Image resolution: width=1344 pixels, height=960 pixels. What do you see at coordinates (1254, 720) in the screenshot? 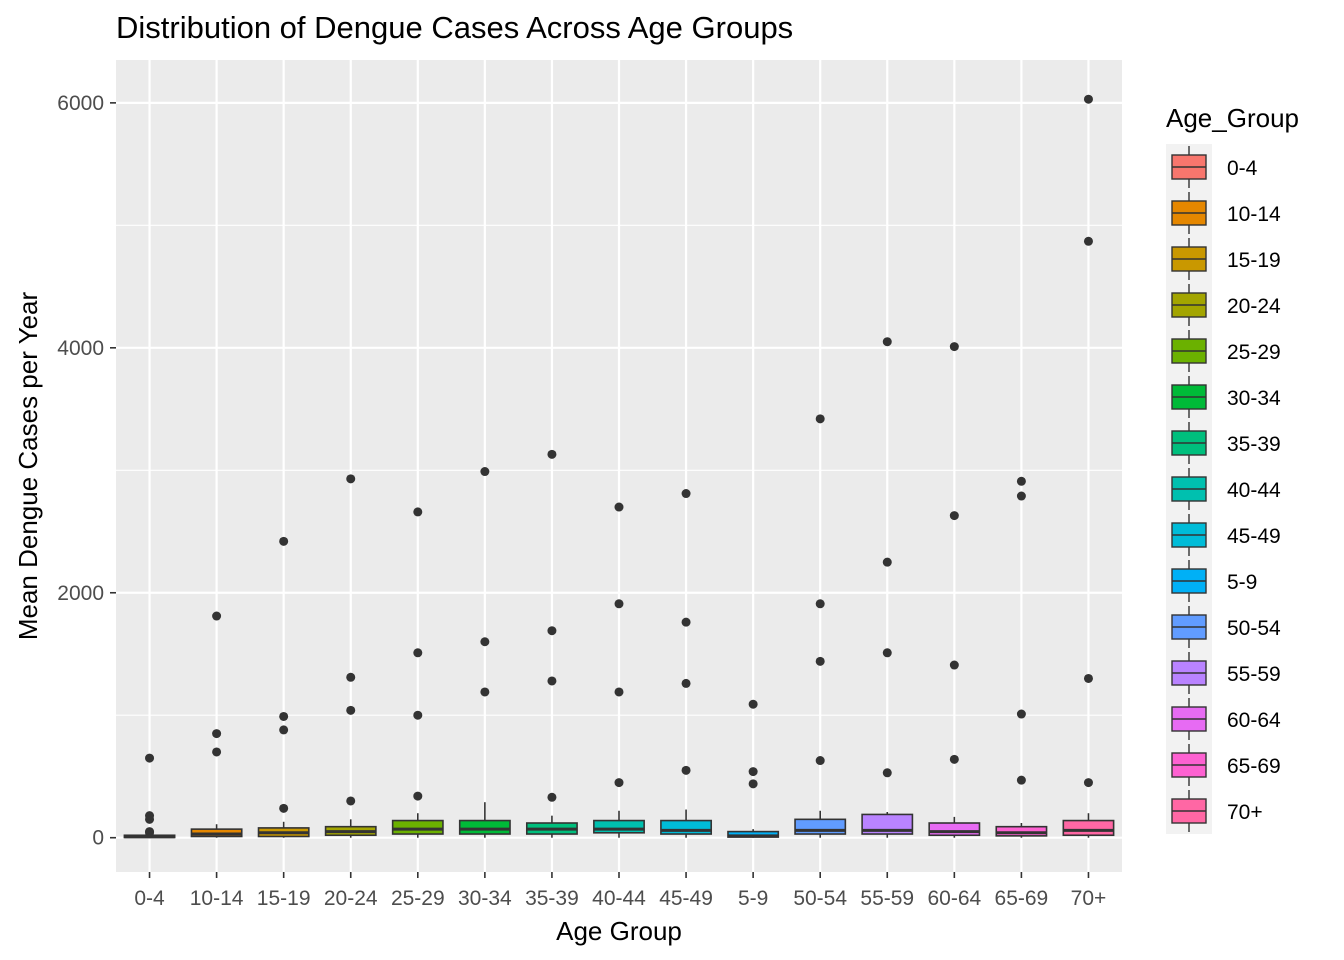
I see `legend-label: 60-64` at bounding box center [1254, 720].